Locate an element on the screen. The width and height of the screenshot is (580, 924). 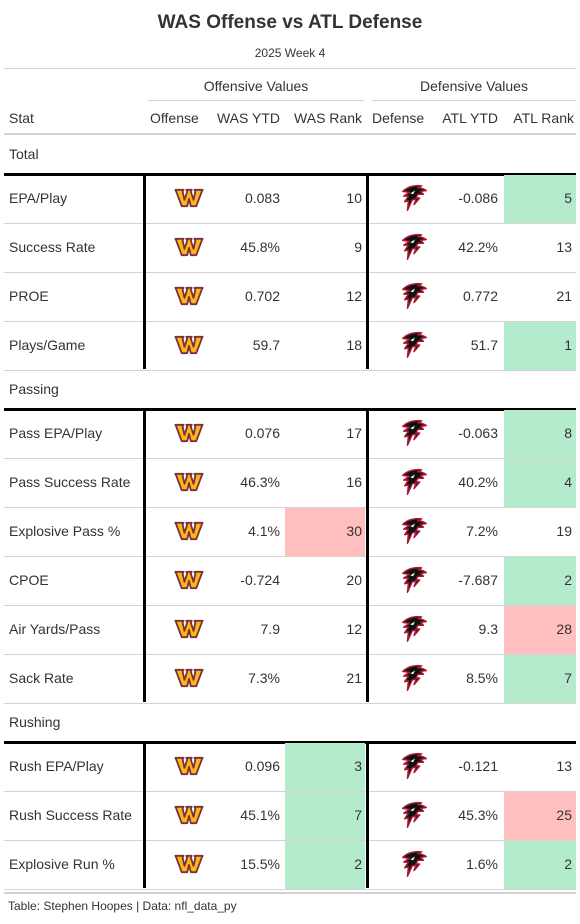
atl-rank-value: 2 is located at coordinates (568, 864).